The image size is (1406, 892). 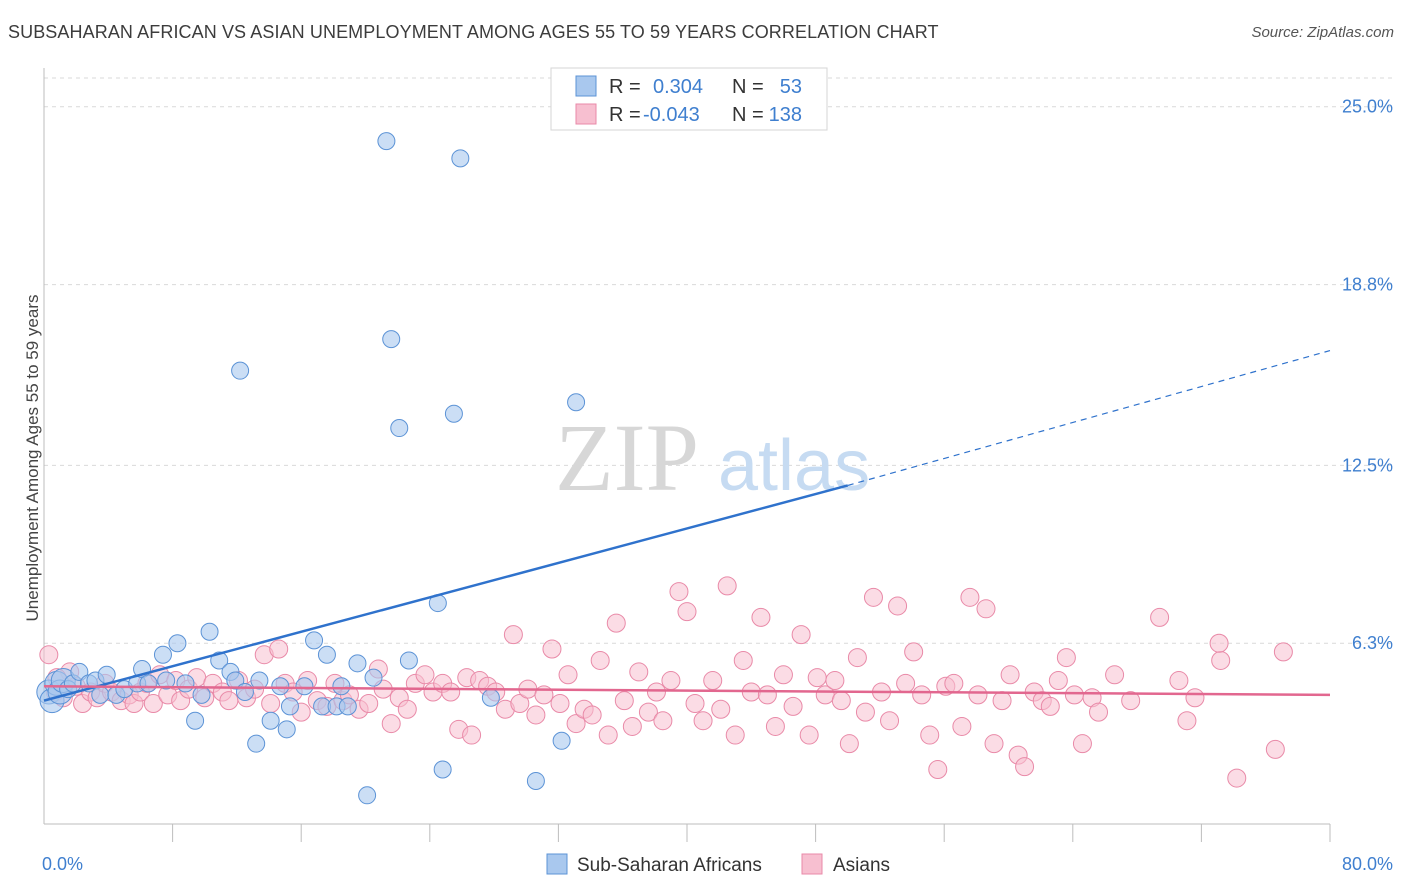 I want to click on legend-r-value-blue: 0.304, so click(x=678, y=87).